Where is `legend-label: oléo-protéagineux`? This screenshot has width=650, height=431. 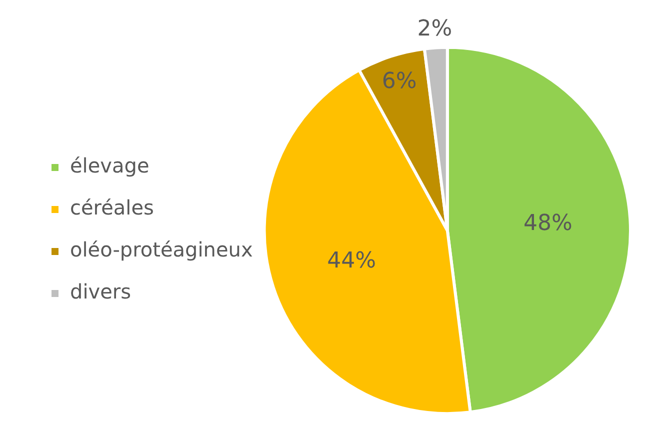 legend-label: oléo-protéagineux is located at coordinates (161, 250).